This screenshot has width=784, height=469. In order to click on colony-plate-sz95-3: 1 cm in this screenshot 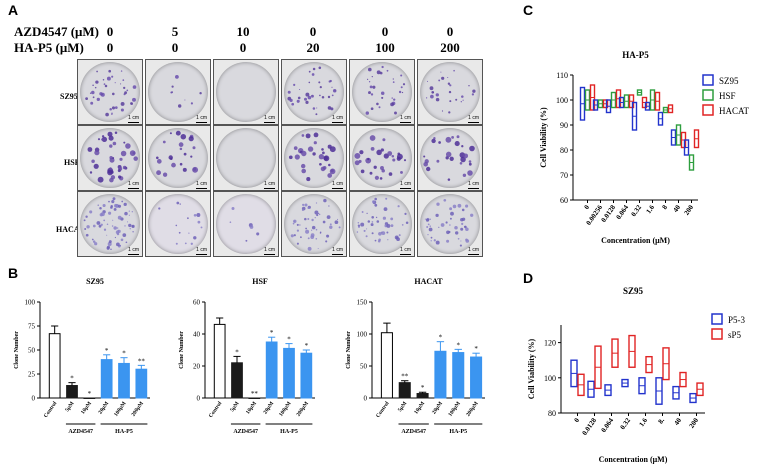, I will do `click(314, 92)`.